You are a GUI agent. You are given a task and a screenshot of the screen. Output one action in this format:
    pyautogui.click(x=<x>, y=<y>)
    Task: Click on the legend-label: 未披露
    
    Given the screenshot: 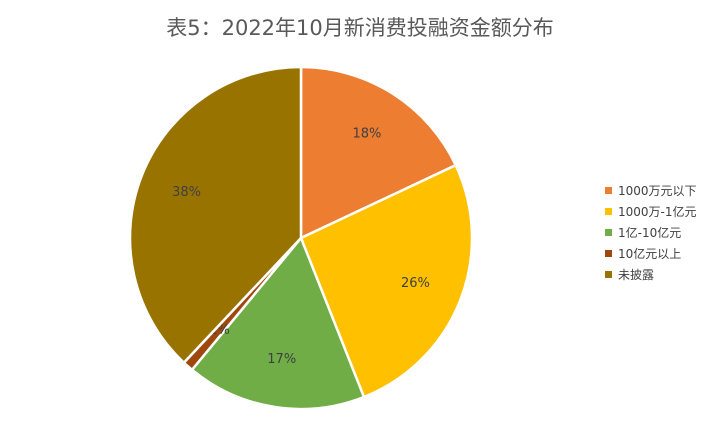 What is the action you would take?
    pyautogui.click(x=636, y=275)
    